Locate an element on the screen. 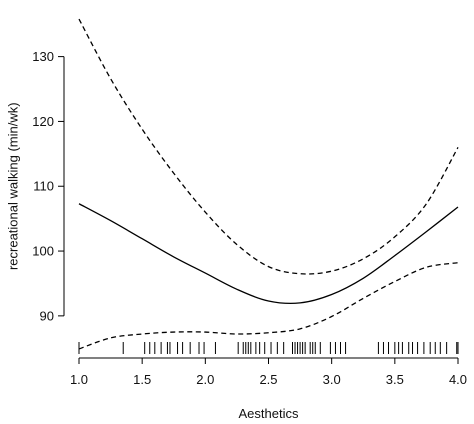 The image size is (474, 424). y-ticks: 90 100 110 120 130 is located at coordinates (48, 186).